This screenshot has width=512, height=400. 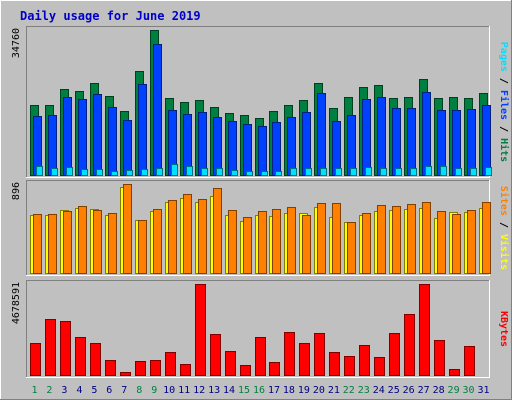 What do you see at coordinates (64, 390) in the screenshot?
I see `x-label-day-3: 3` at bounding box center [64, 390].